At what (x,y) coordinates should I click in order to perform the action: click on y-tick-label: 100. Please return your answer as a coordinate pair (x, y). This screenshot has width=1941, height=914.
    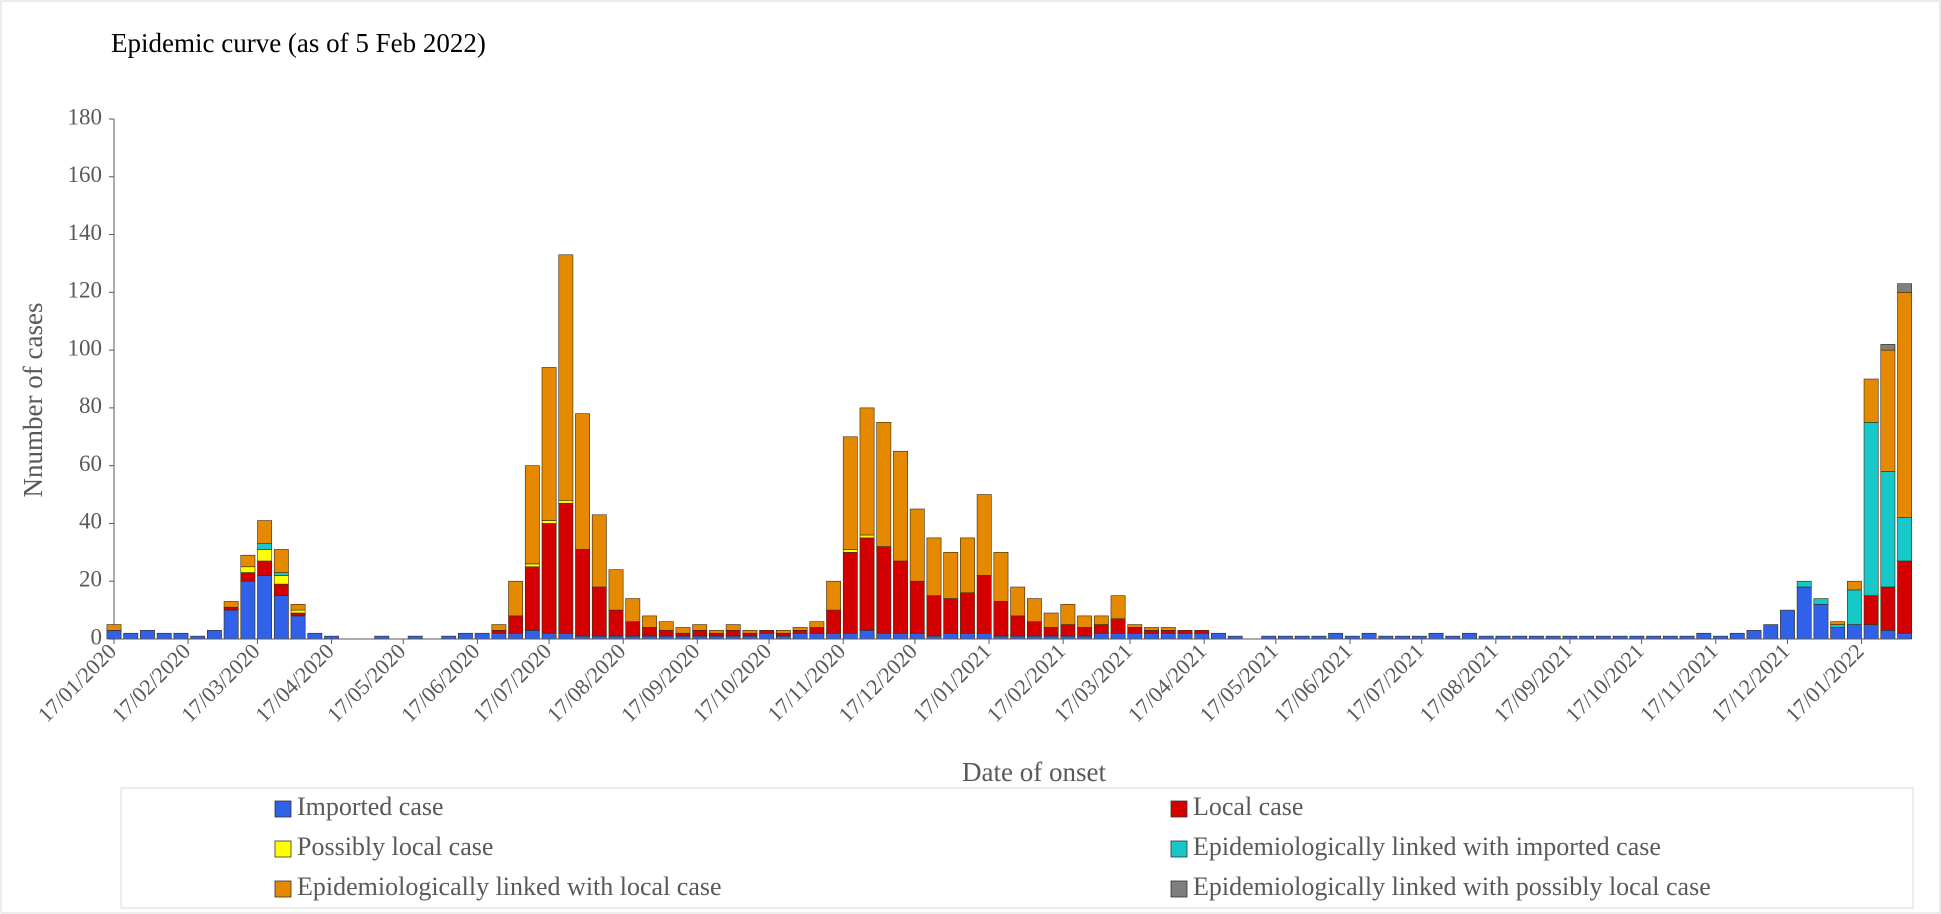
    Looking at the image, I should click on (85, 347).